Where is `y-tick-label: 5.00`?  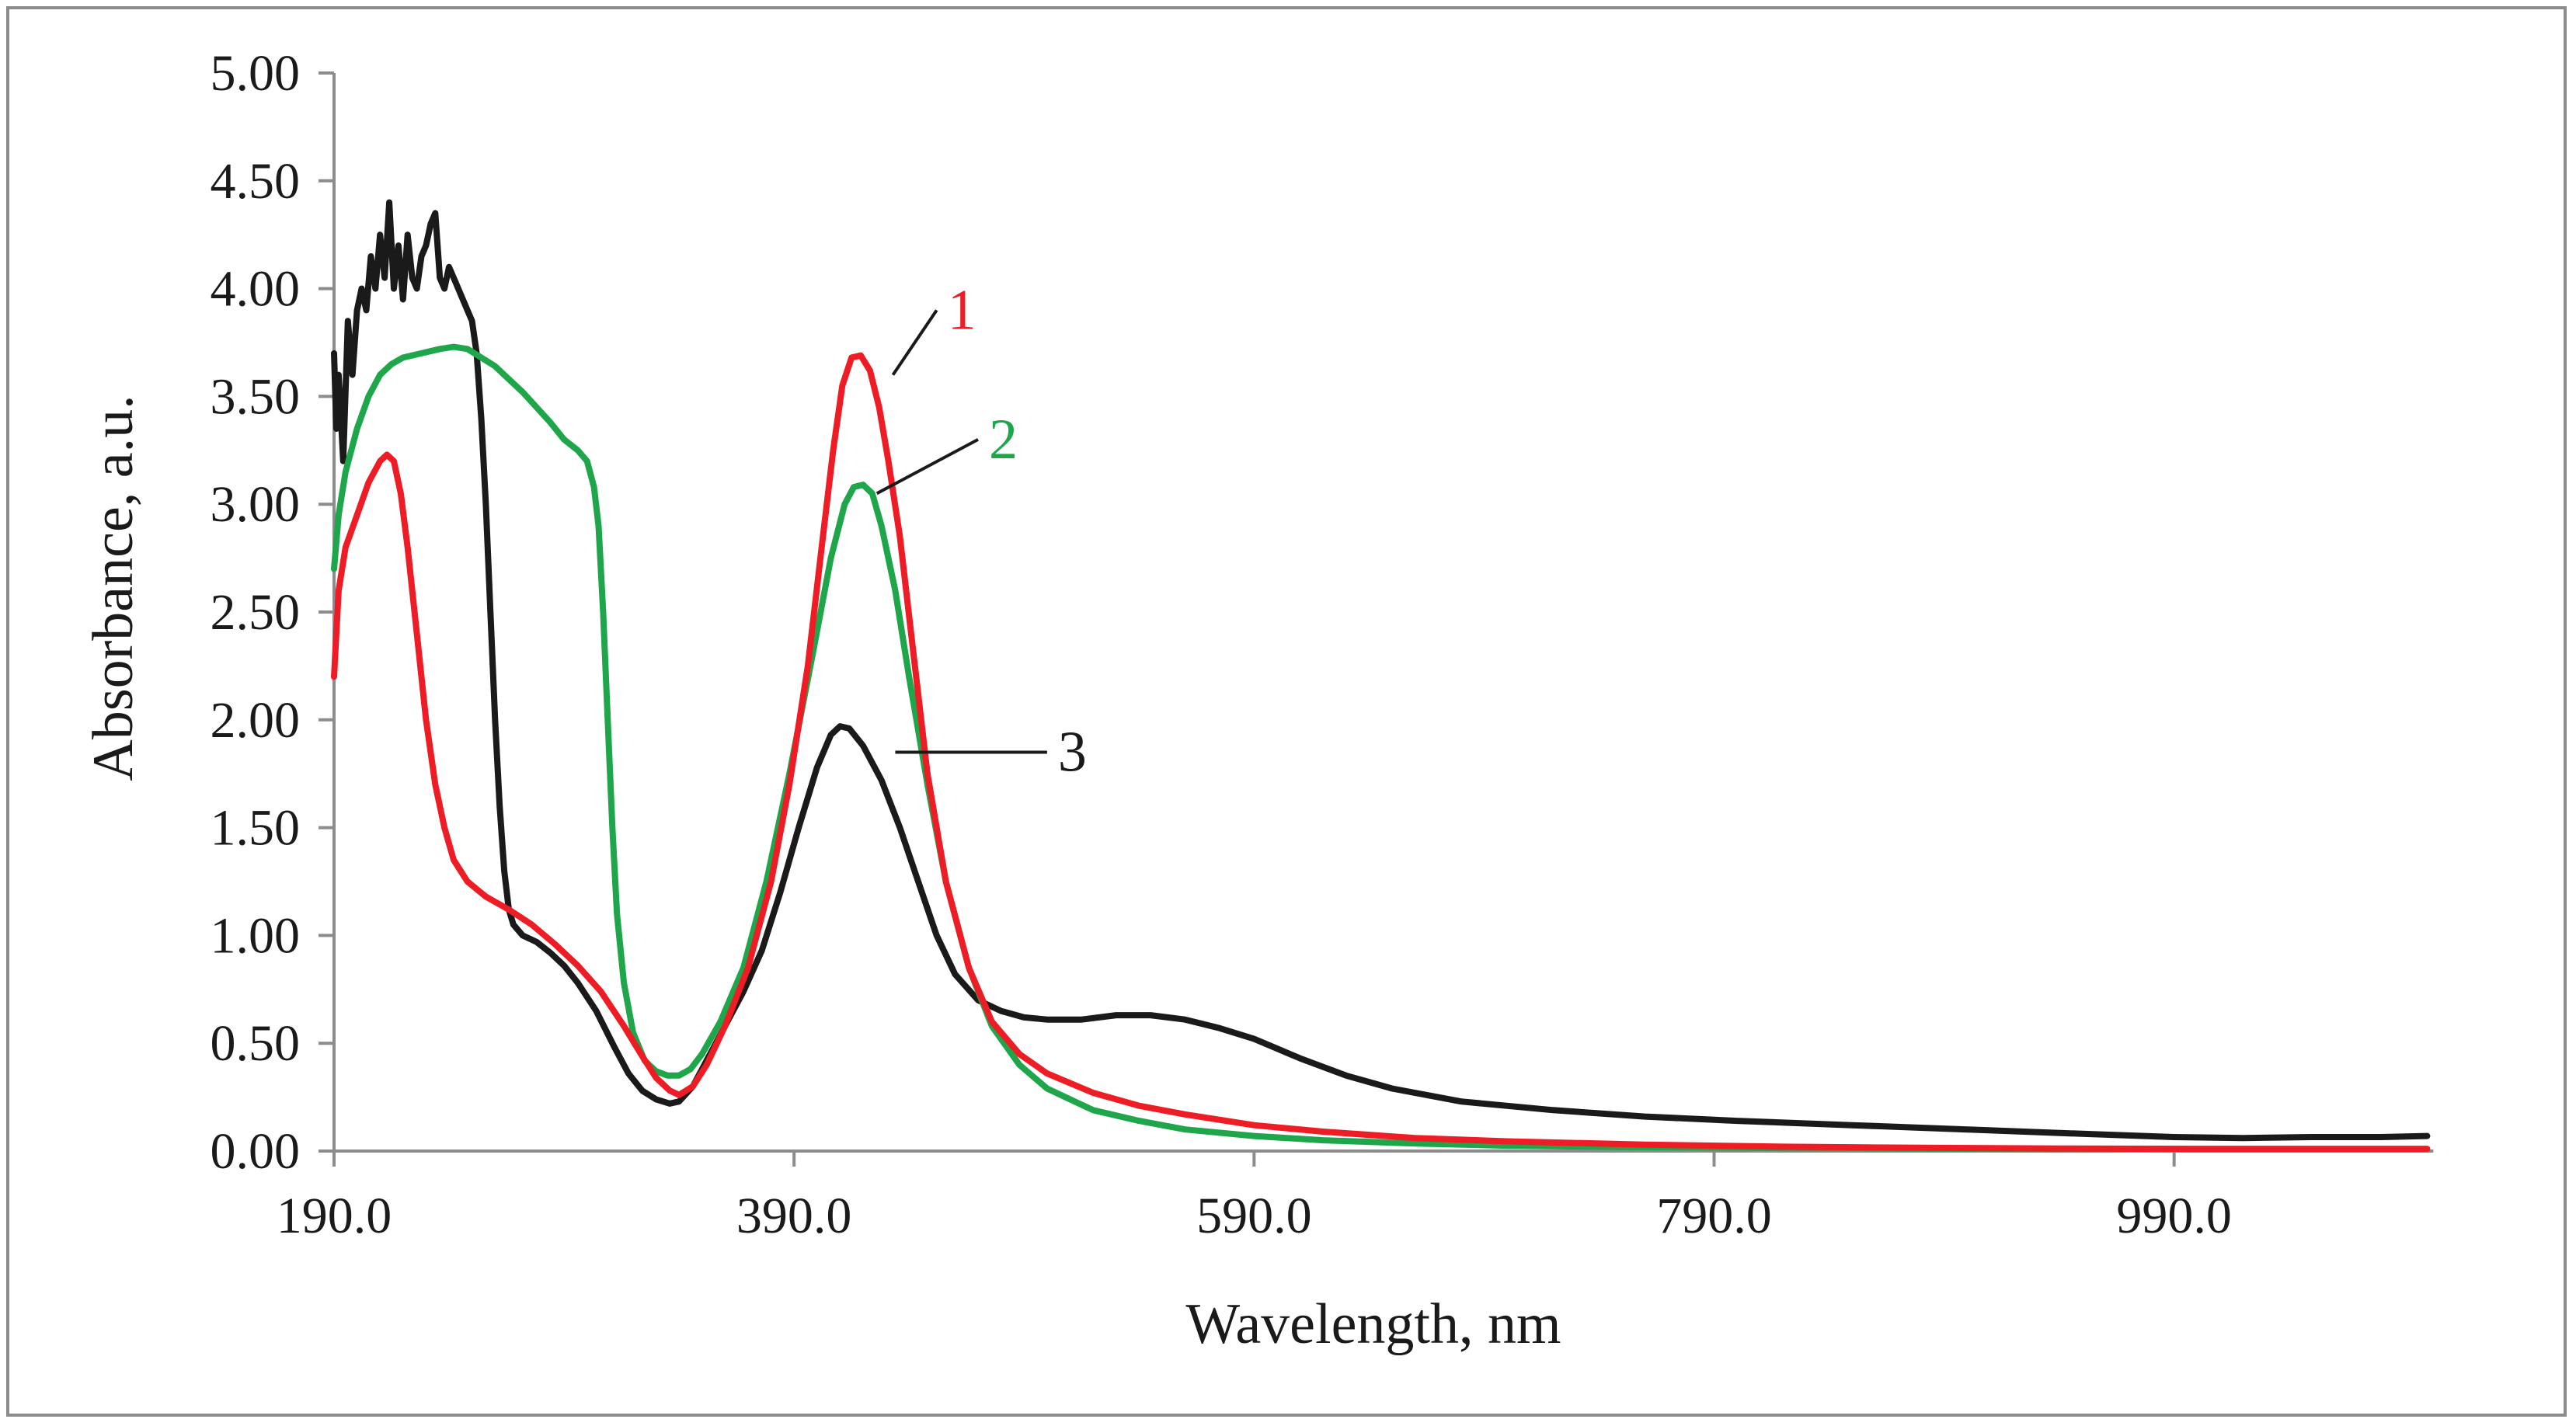 y-tick-label: 5.00 is located at coordinates (256, 73).